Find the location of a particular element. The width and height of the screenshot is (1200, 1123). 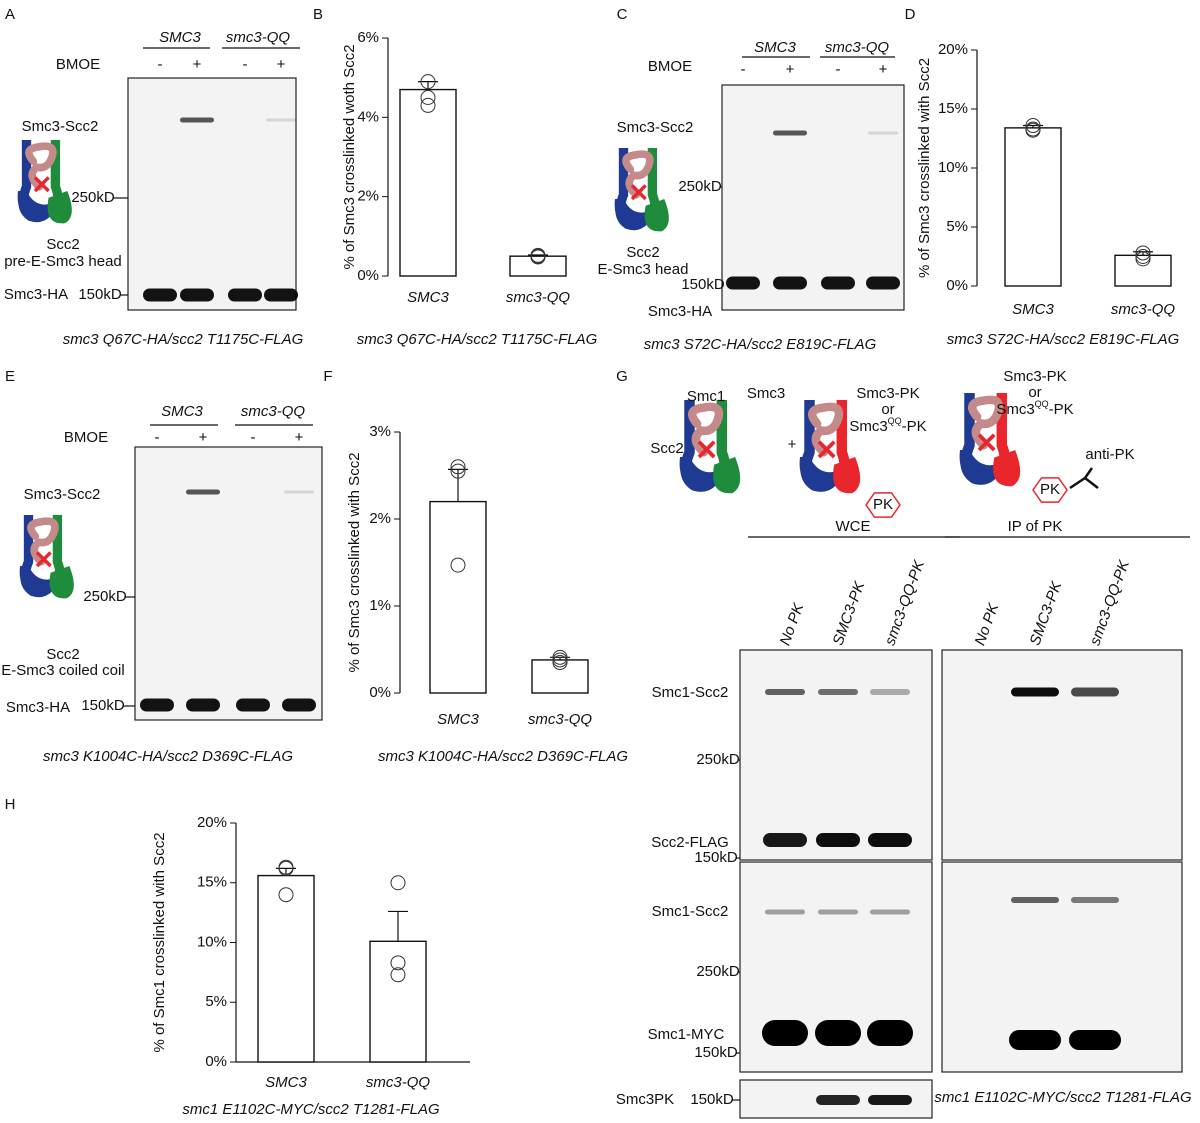

variant-label: Smc3QQ-PK is located at coordinates (1034, 408).